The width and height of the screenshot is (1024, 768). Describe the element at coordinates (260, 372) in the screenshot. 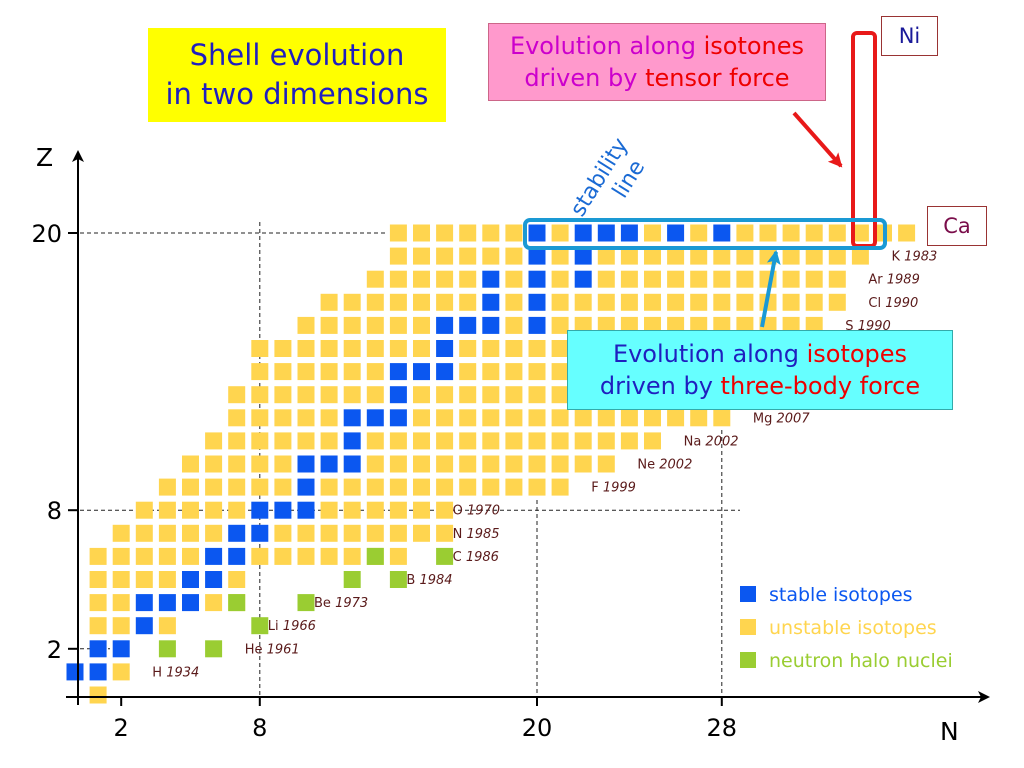

I see `nuclide-cell-unstable-n8-z14` at that location.